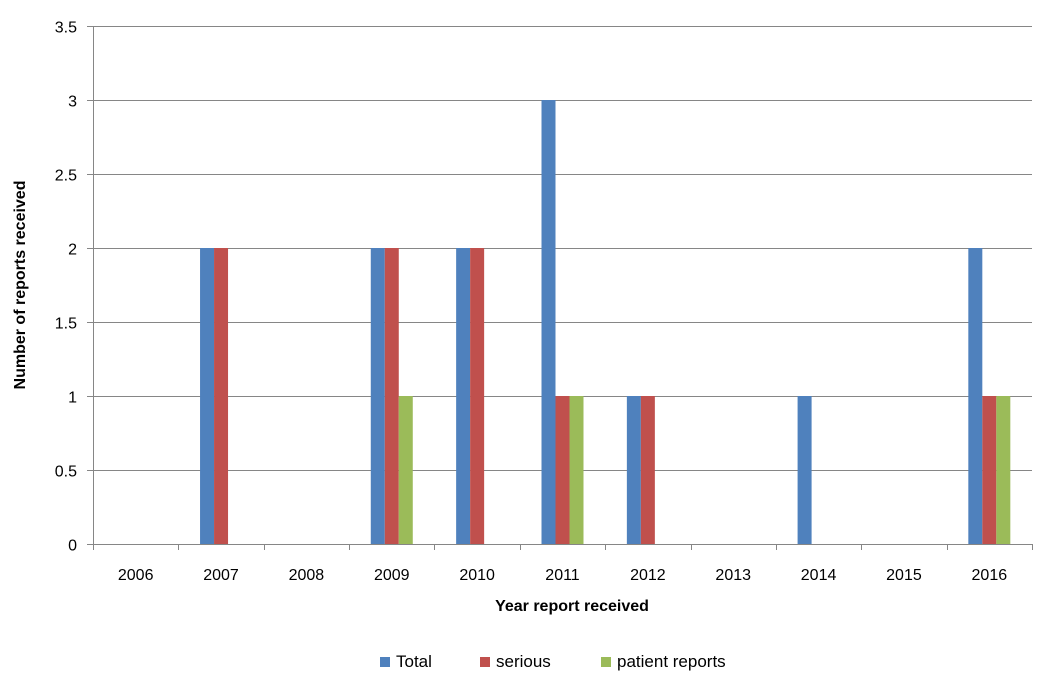 This screenshot has height=675, width=1041. Describe the element at coordinates (414, 661) in the screenshot. I see `legend-label: Total` at that location.